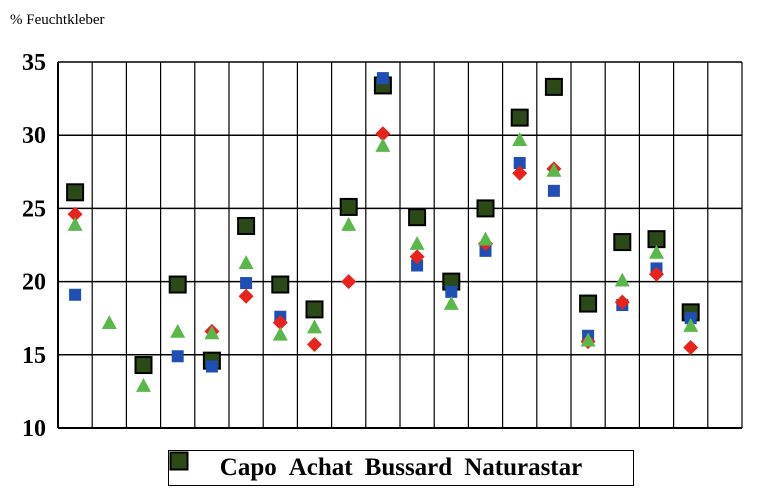 This screenshot has width=759, height=490. I want to click on y-tick-label-25: 25, so click(34, 209).